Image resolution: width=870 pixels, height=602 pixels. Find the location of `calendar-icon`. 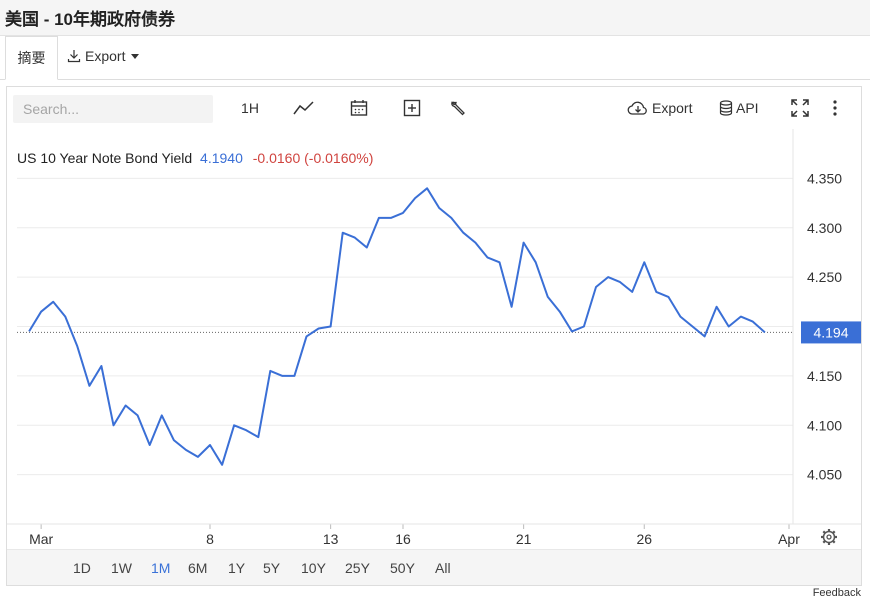

calendar-icon is located at coordinates (359, 108).